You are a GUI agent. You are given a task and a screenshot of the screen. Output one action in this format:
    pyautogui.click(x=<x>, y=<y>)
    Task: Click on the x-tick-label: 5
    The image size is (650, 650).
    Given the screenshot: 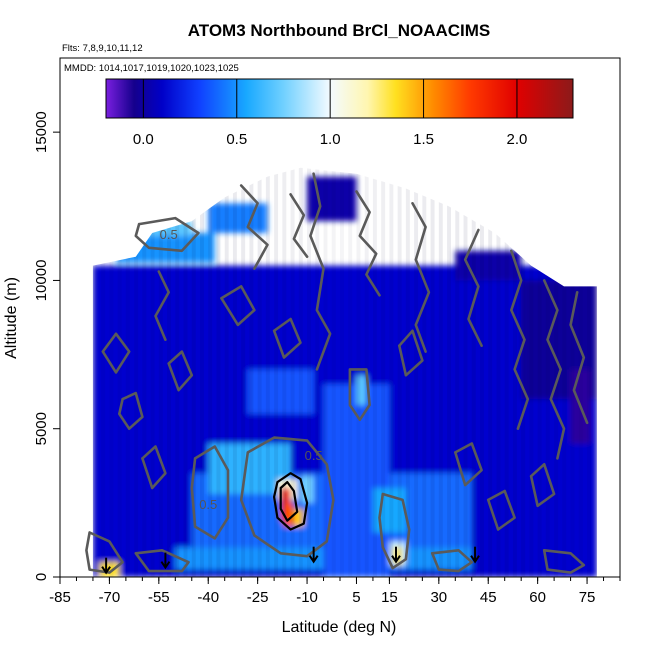 What is the action you would take?
    pyautogui.click(x=356, y=597)
    